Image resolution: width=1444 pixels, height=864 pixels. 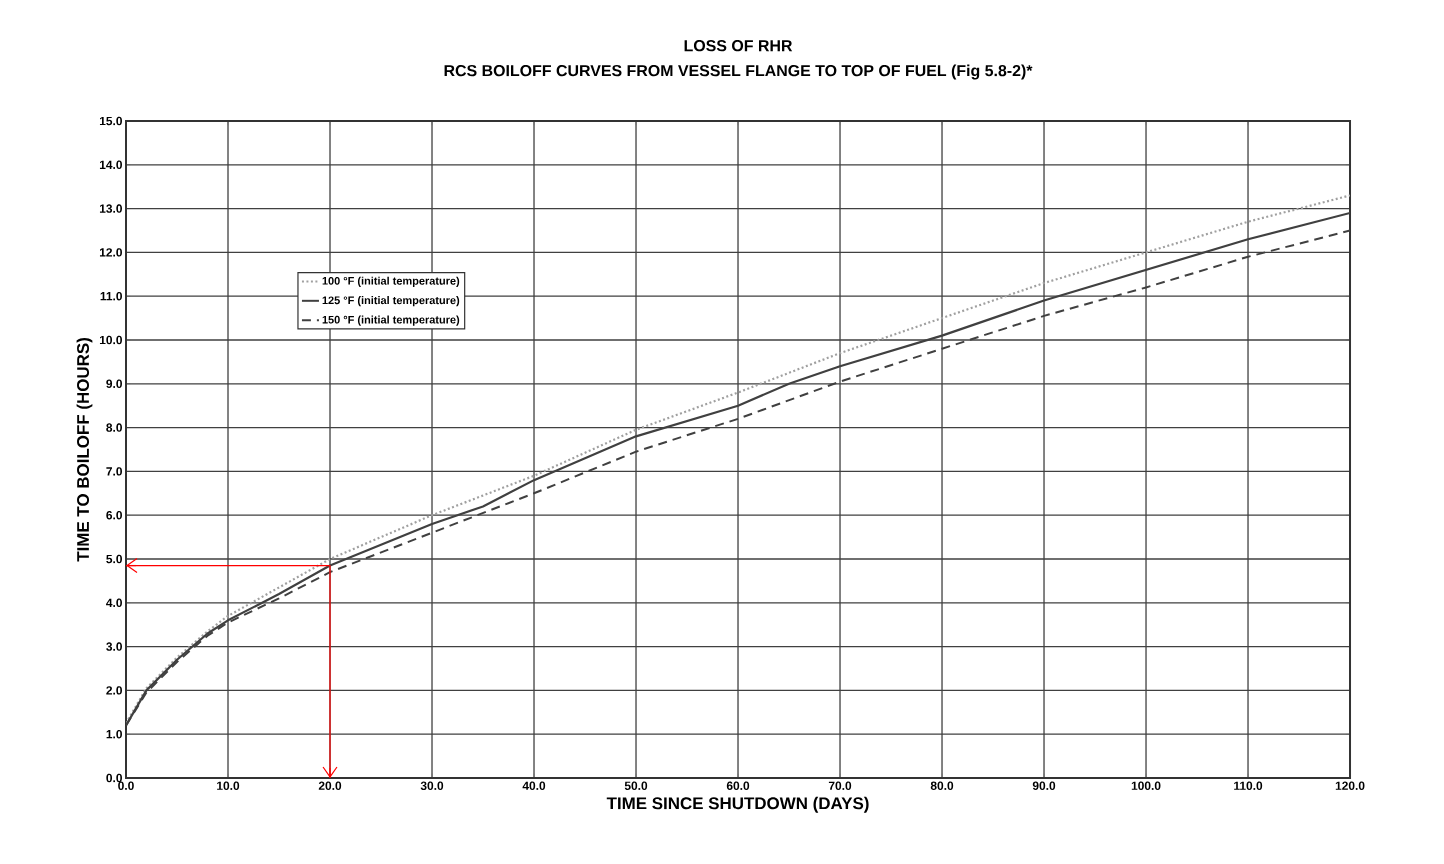 I want to click on y-tick-label: 1.0, so click(x=114, y=734).